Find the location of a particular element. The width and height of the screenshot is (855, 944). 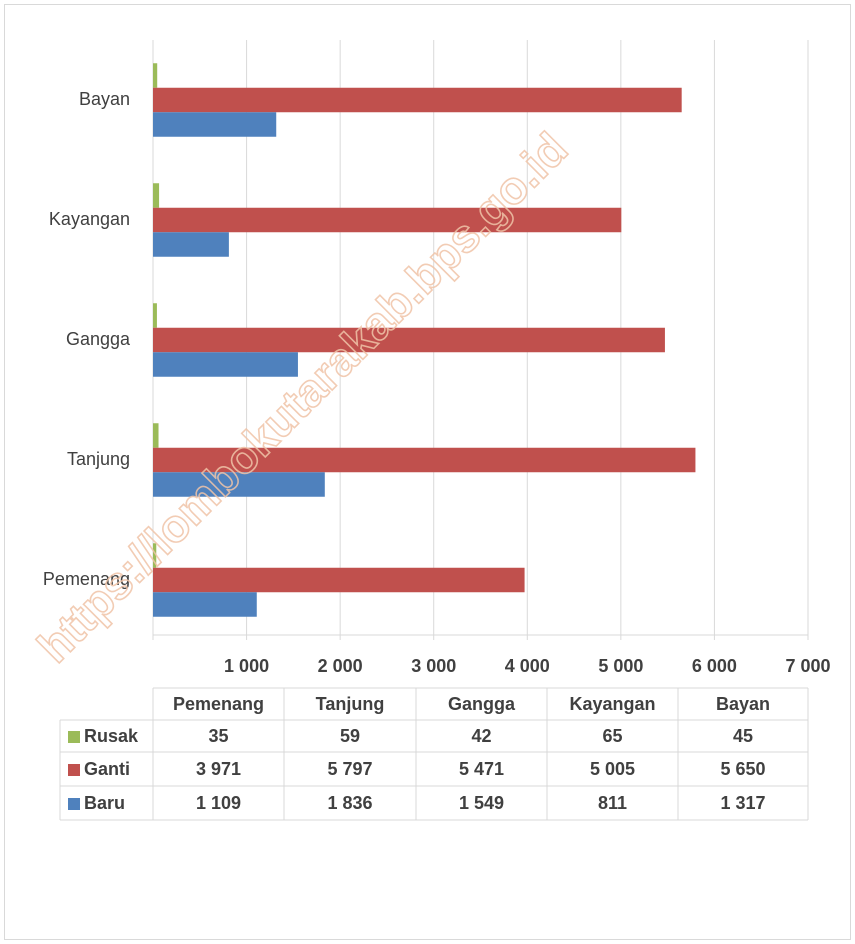

x-tick-label: 2 000 is located at coordinates (340, 666).